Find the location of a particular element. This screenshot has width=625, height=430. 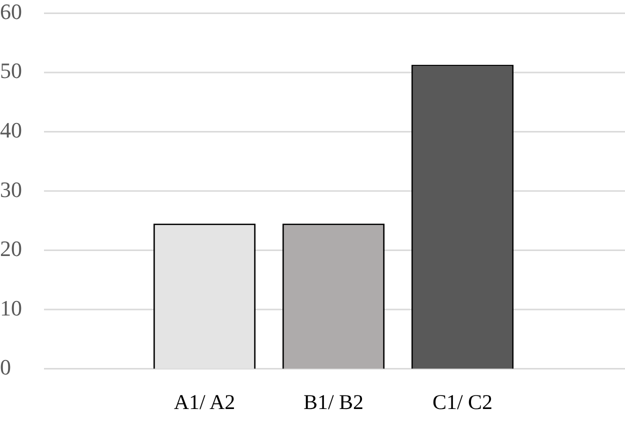

y-tick-label: 50 is located at coordinates (11, 71).